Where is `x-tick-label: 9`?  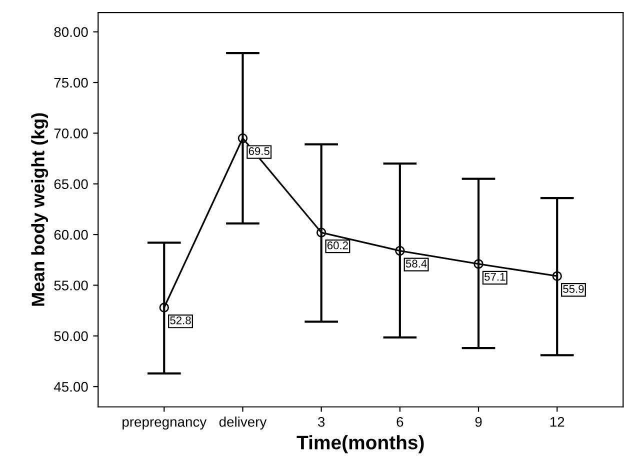 x-tick-label: 9 is located at coordinates (478, 421).